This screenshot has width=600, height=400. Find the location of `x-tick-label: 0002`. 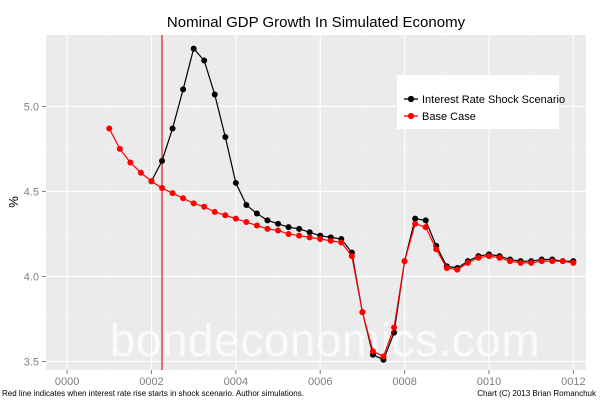

x-tick-label: 0002 is located at coordinates (151, 382).